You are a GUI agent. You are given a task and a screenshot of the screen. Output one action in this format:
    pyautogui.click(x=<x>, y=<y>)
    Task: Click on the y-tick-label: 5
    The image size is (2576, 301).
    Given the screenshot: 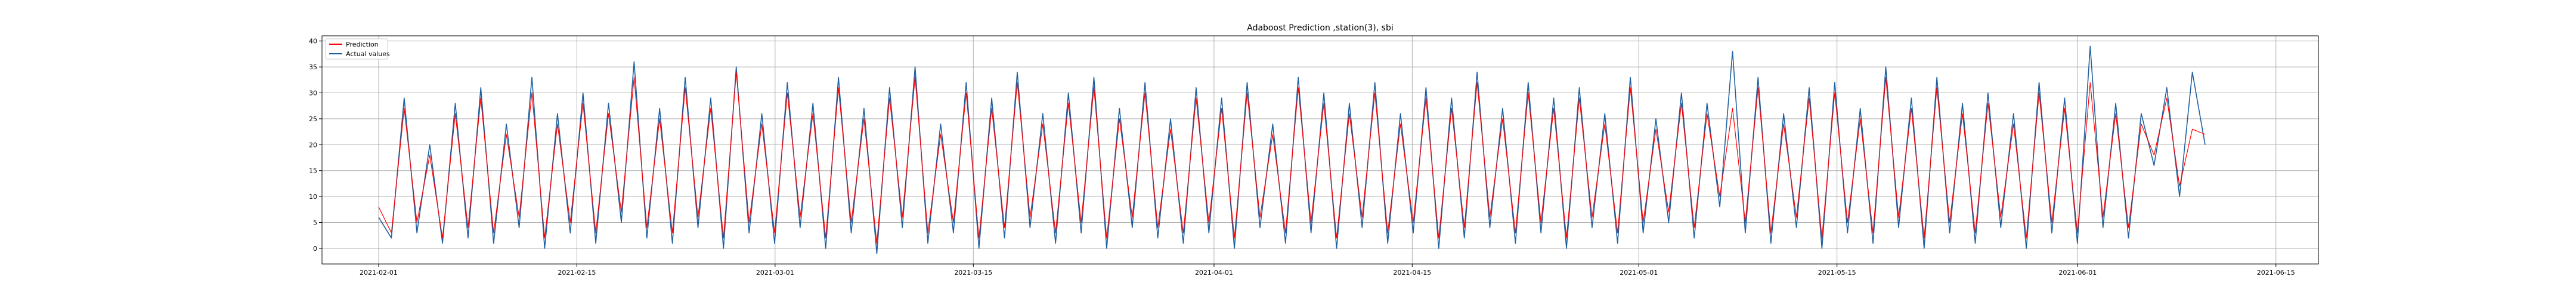 What is the action you would take?
    pyautogui.click(x=315, y=223)
    